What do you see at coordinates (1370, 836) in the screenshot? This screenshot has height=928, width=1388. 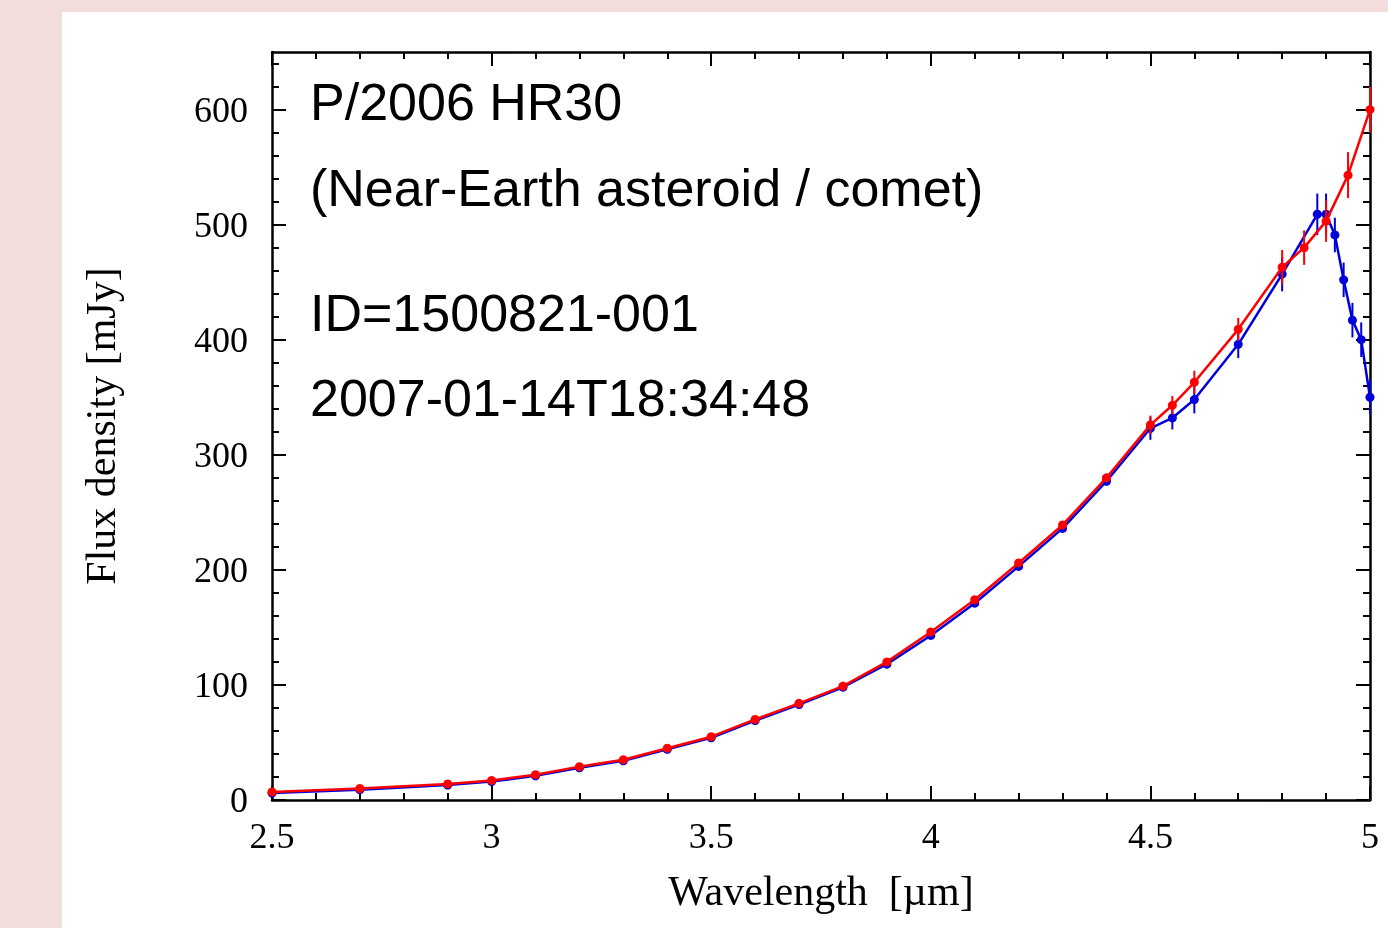 I see `x-tick-label: 5` at bounding box center [1370, 836].